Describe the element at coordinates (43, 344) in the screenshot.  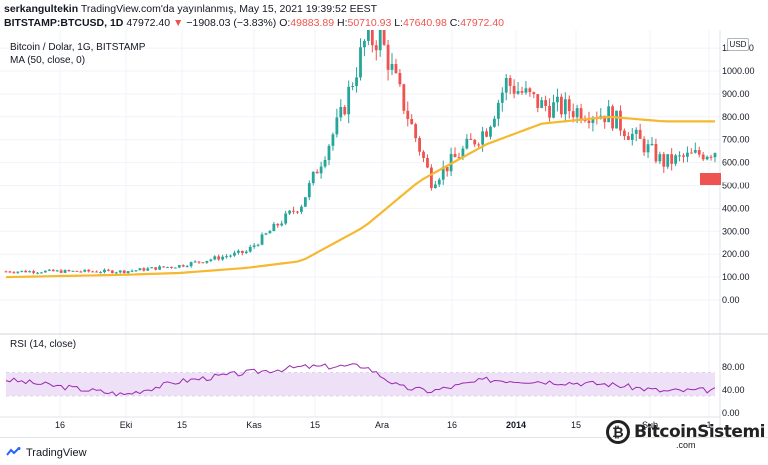
I see `rsi-pane-title: RSI (14, close)` at that location.